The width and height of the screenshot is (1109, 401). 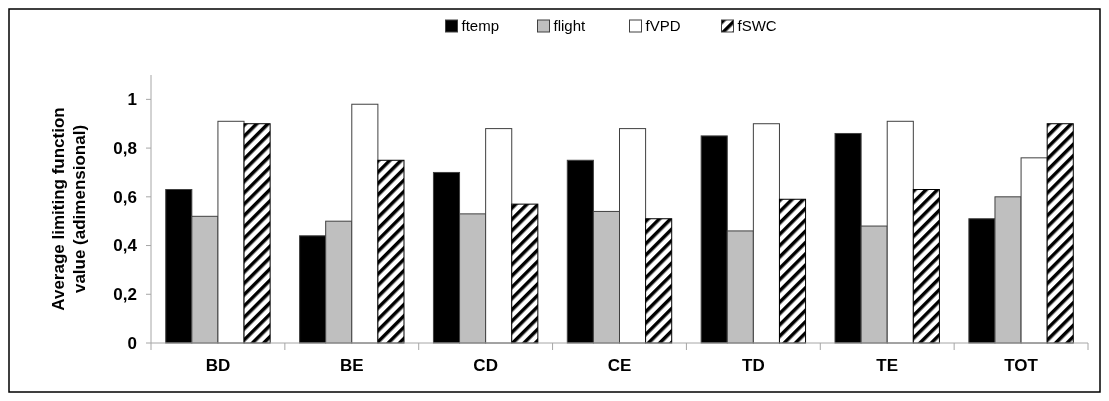 What do you see at coordinates (132, 100) in the screenshot?
I see `y-tick-label: 1` at bounding box center [132, 100].